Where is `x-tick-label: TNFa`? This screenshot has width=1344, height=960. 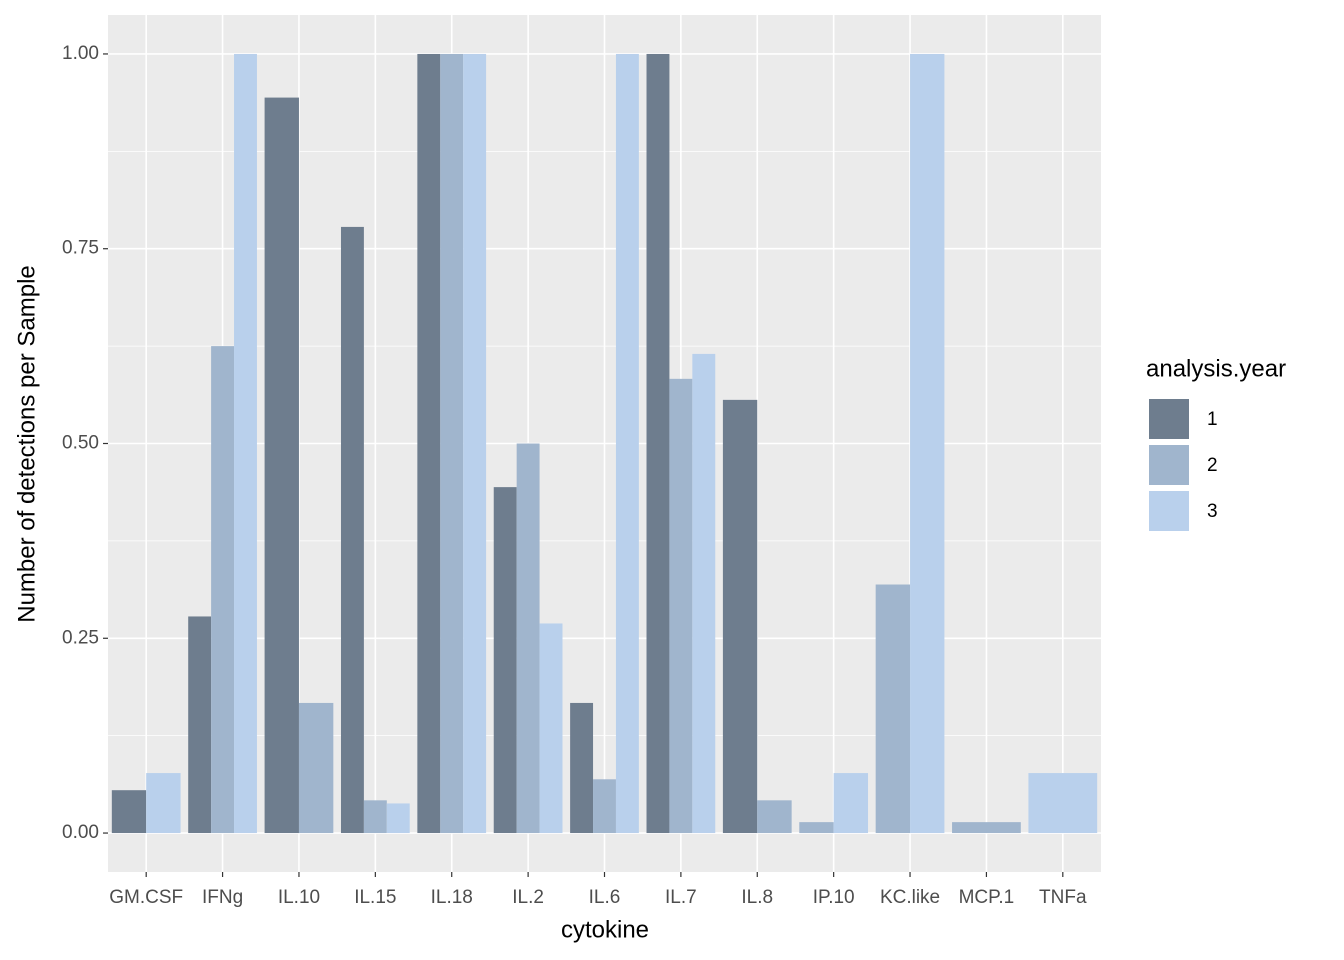 x-tick-label: TNFa is located at coordinates (1063, 897).